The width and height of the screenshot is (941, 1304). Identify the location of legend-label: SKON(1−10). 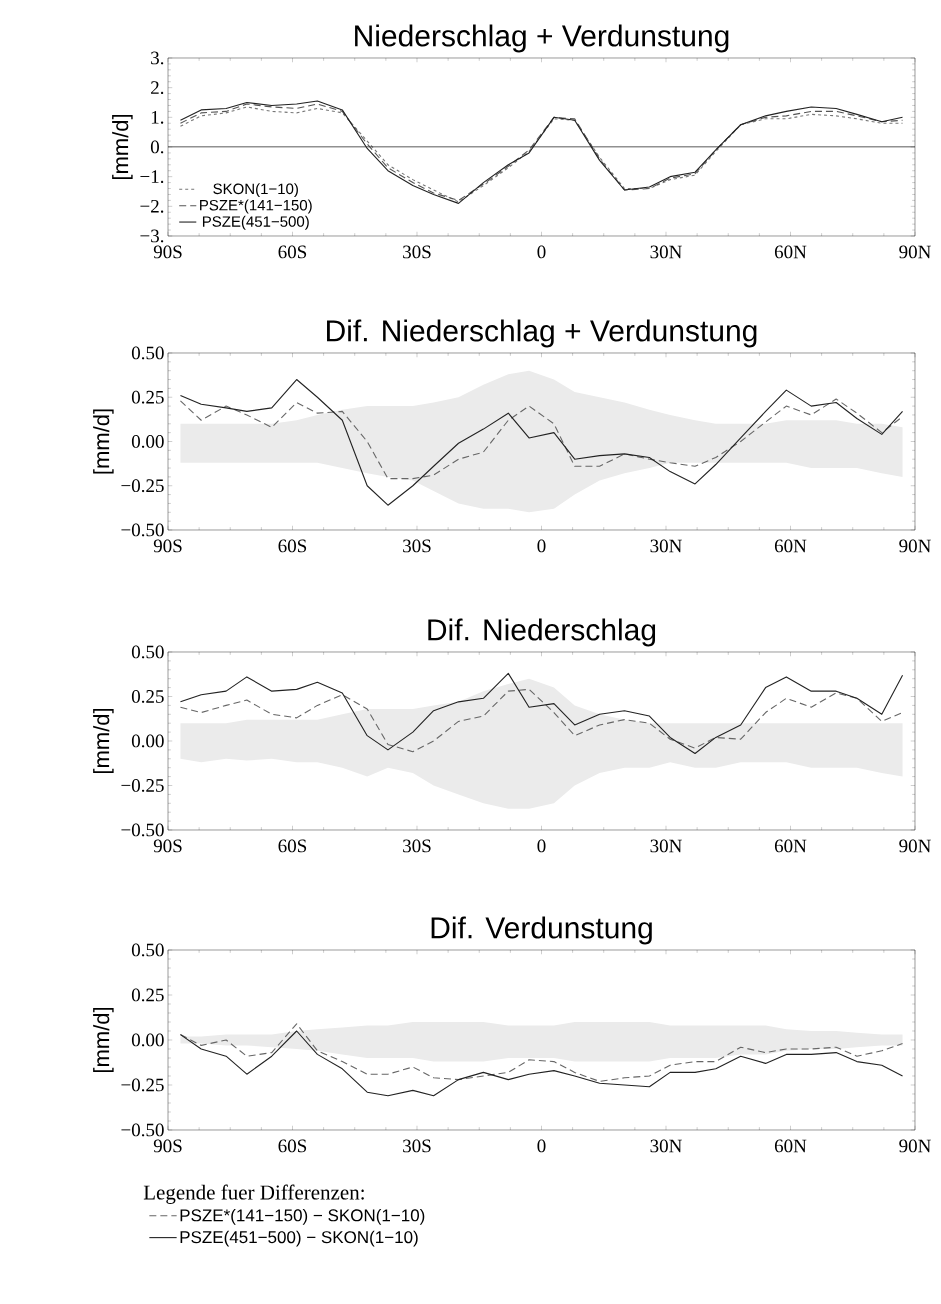
(255, 190).